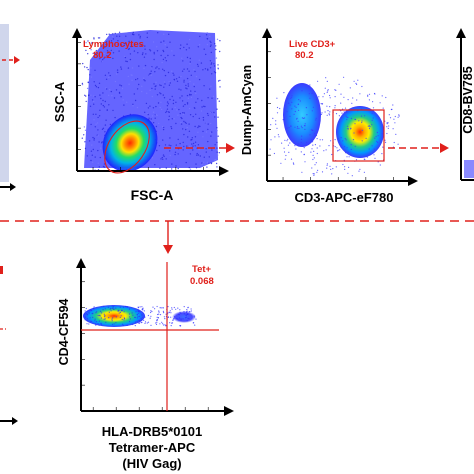  What do you see at coordinates (9, 224) in the screenshot?
I see `partial-left-panel` at bounding box center [9, 224].